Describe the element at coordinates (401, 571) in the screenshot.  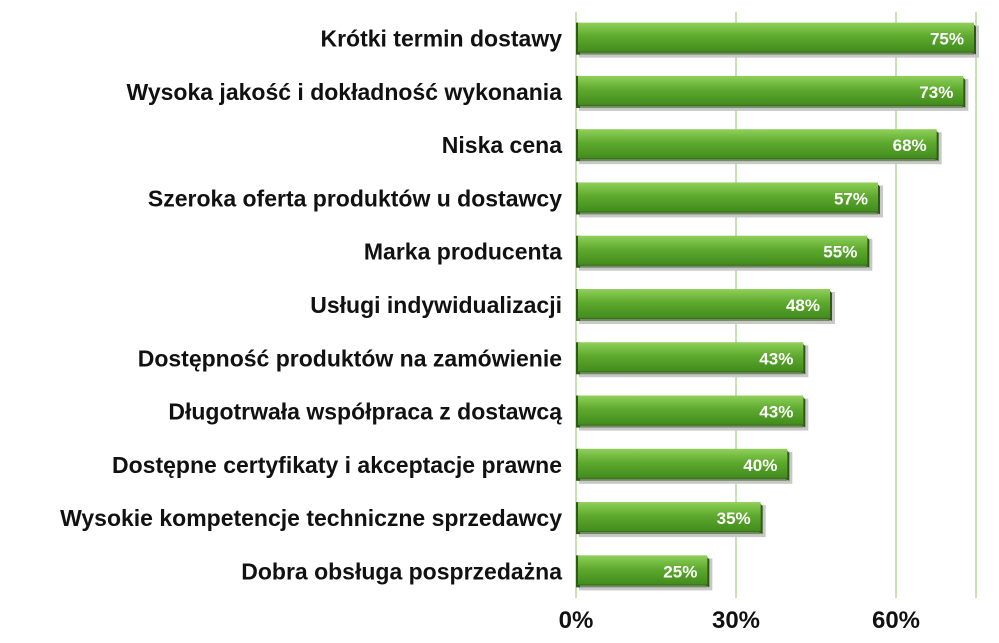
I see `category-label: Dobra obsługa posprzedażna` at that location.